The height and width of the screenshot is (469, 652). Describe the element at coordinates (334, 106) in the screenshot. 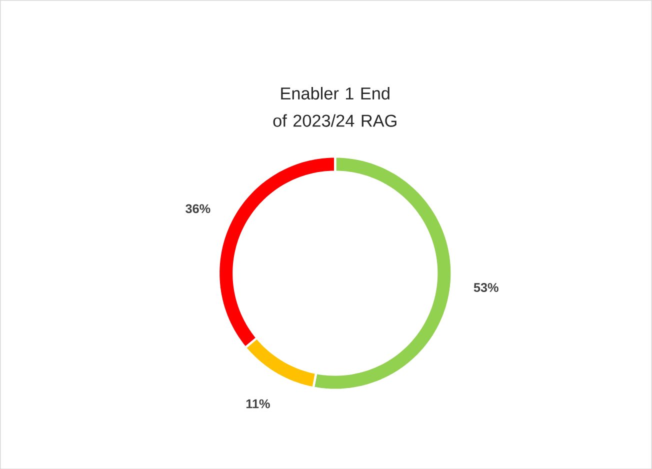

I see `chart-title: Enabler 1 End of 2023/24 RAG` at that location.